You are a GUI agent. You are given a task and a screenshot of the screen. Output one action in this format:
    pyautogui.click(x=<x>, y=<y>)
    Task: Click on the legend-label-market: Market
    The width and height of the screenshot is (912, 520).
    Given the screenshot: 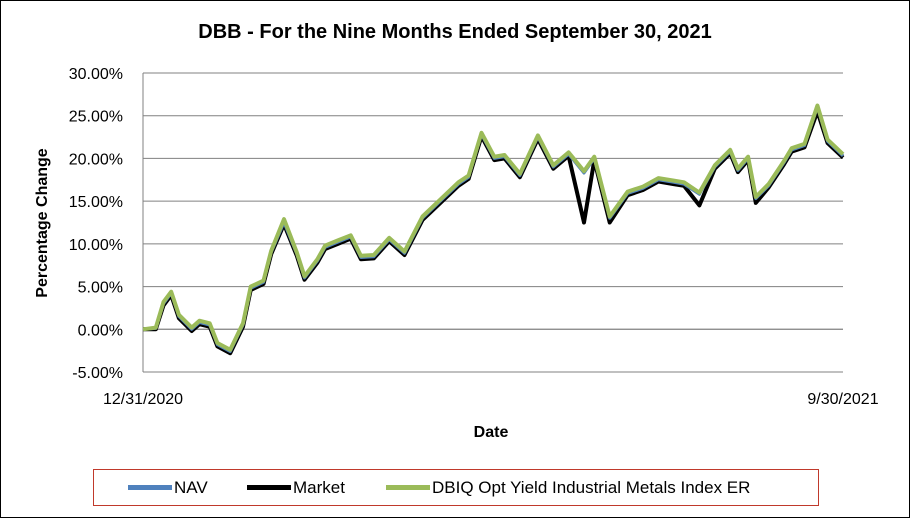 What is the action you would take?
    pyautogui.click(x=319, y=487)
    